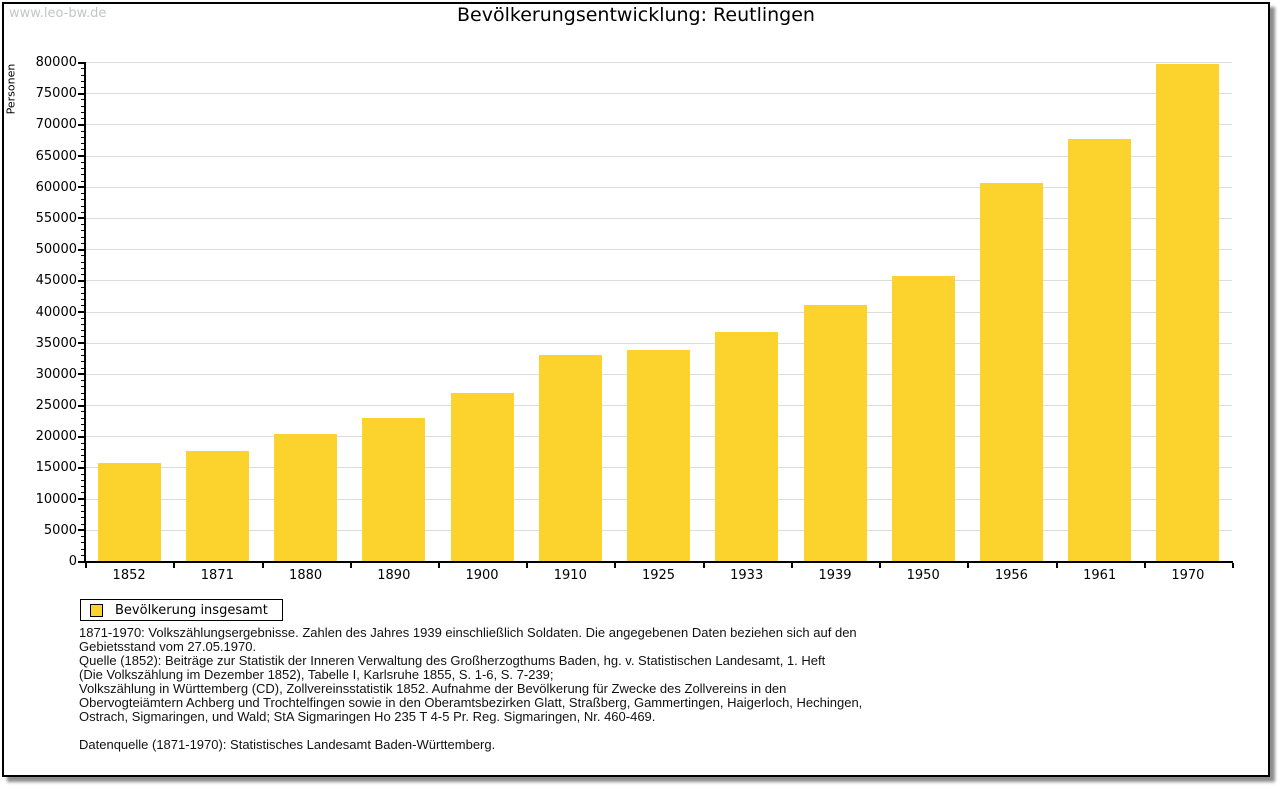 This screenshot has width=1280, height=791. What do you see at coordinates (747, 575) in the screenshot?
I see `x-tick-label: 1933` at bounding box center [747, 575].